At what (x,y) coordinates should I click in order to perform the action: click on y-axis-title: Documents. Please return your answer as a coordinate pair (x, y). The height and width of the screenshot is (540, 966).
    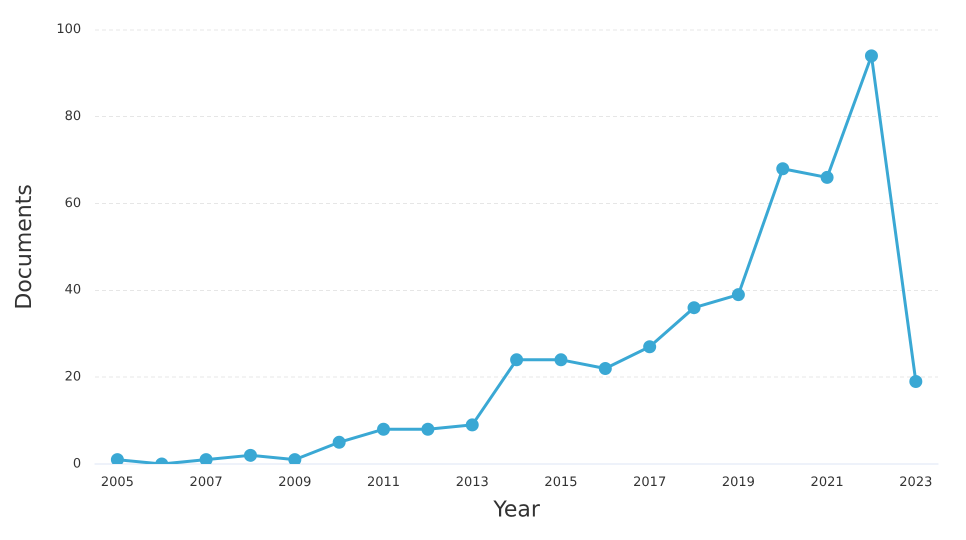
    Looking at the image, I should click on (24, 247).